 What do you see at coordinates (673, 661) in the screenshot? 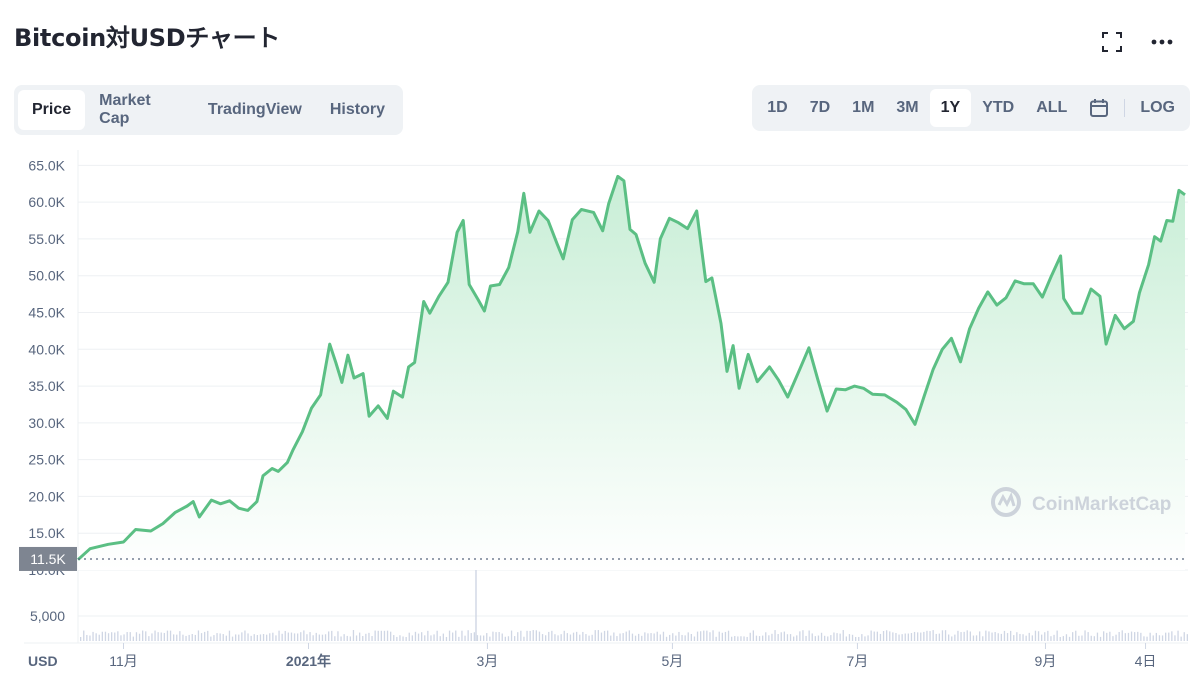
I see `x-tick-label: 5月` at bounding box center [673, 661].